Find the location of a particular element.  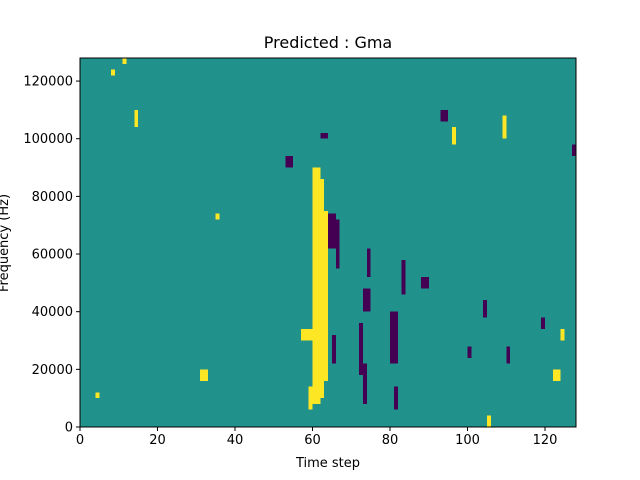

x-tick-label: 100 is located at coordinates (467, 440).